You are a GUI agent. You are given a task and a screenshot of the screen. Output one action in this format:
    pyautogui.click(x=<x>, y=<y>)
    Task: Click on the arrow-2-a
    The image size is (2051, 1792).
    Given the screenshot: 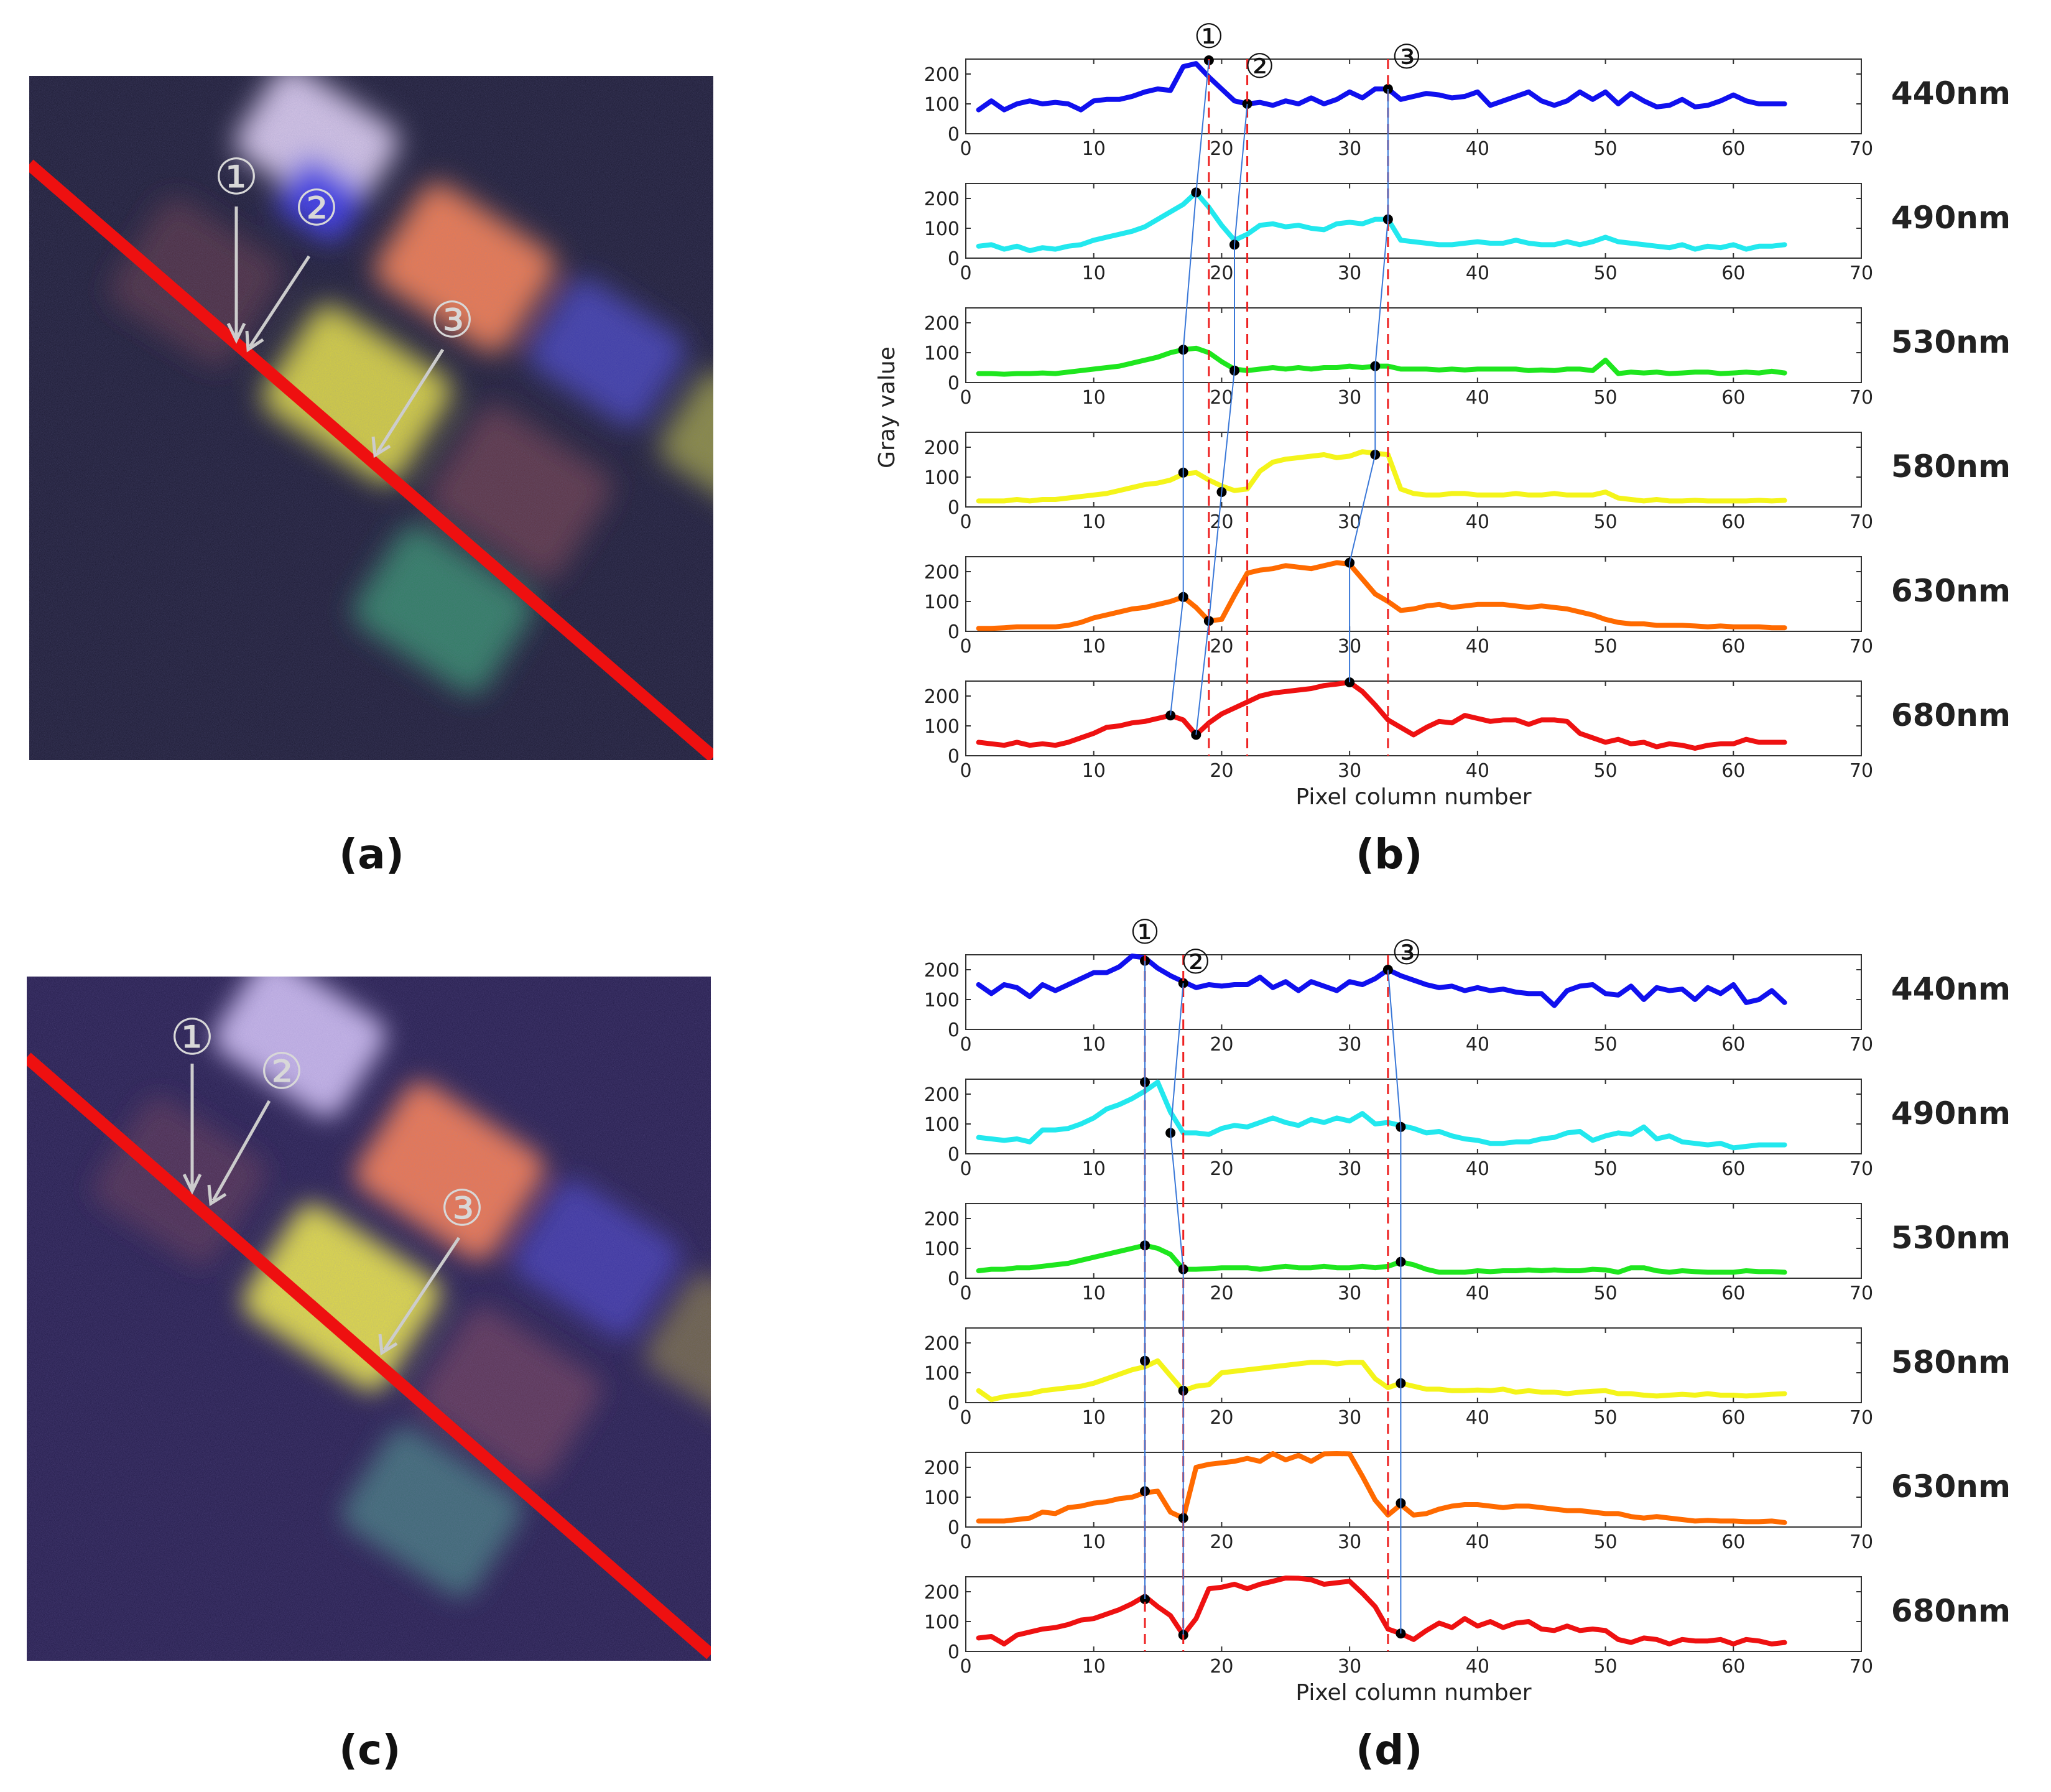 What is the action you would take?
    pyautogui.click(x=279, y=301)
    